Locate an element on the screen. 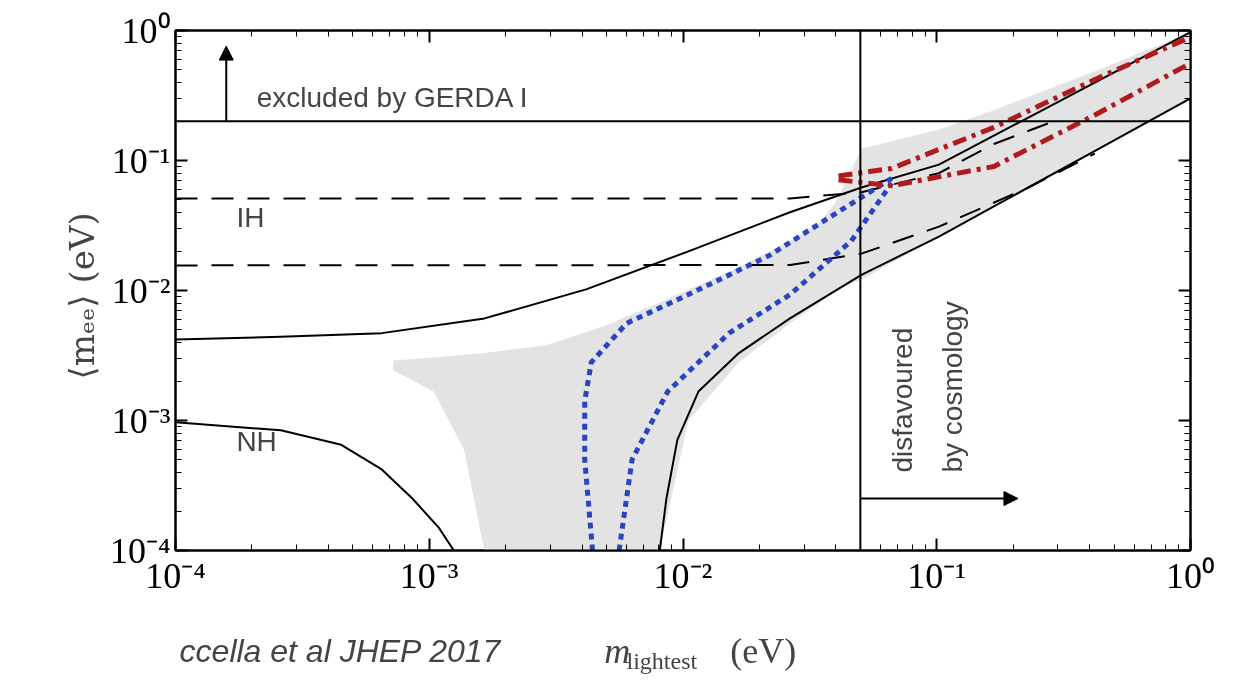 The image size is (1247, 700). ref-line-label: excluded by GERDA I is located at coordinates (392, 98).